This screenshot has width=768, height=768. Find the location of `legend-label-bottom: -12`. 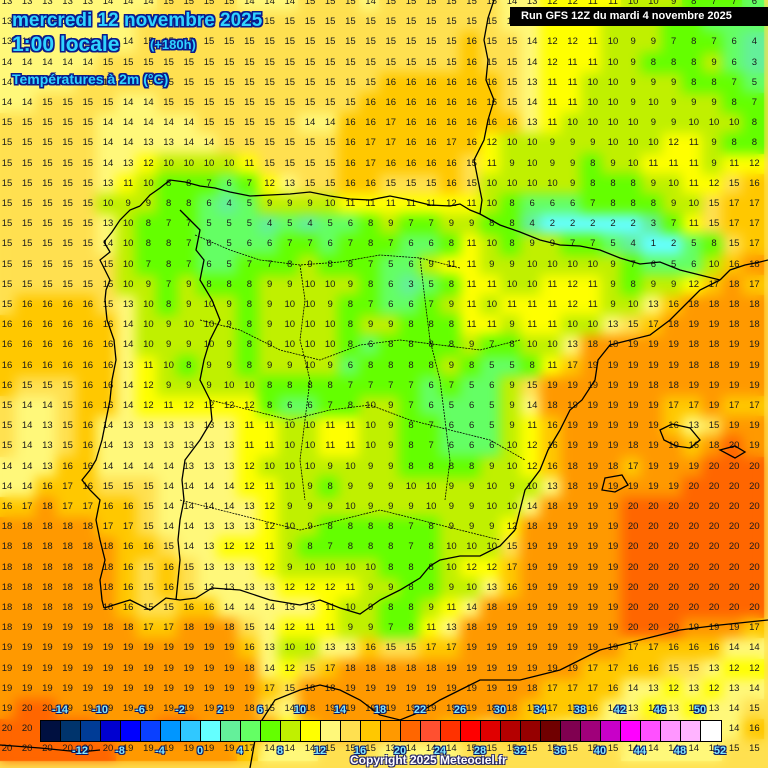

legend-label-bottom: -12 is located at coordinates (80, 751).